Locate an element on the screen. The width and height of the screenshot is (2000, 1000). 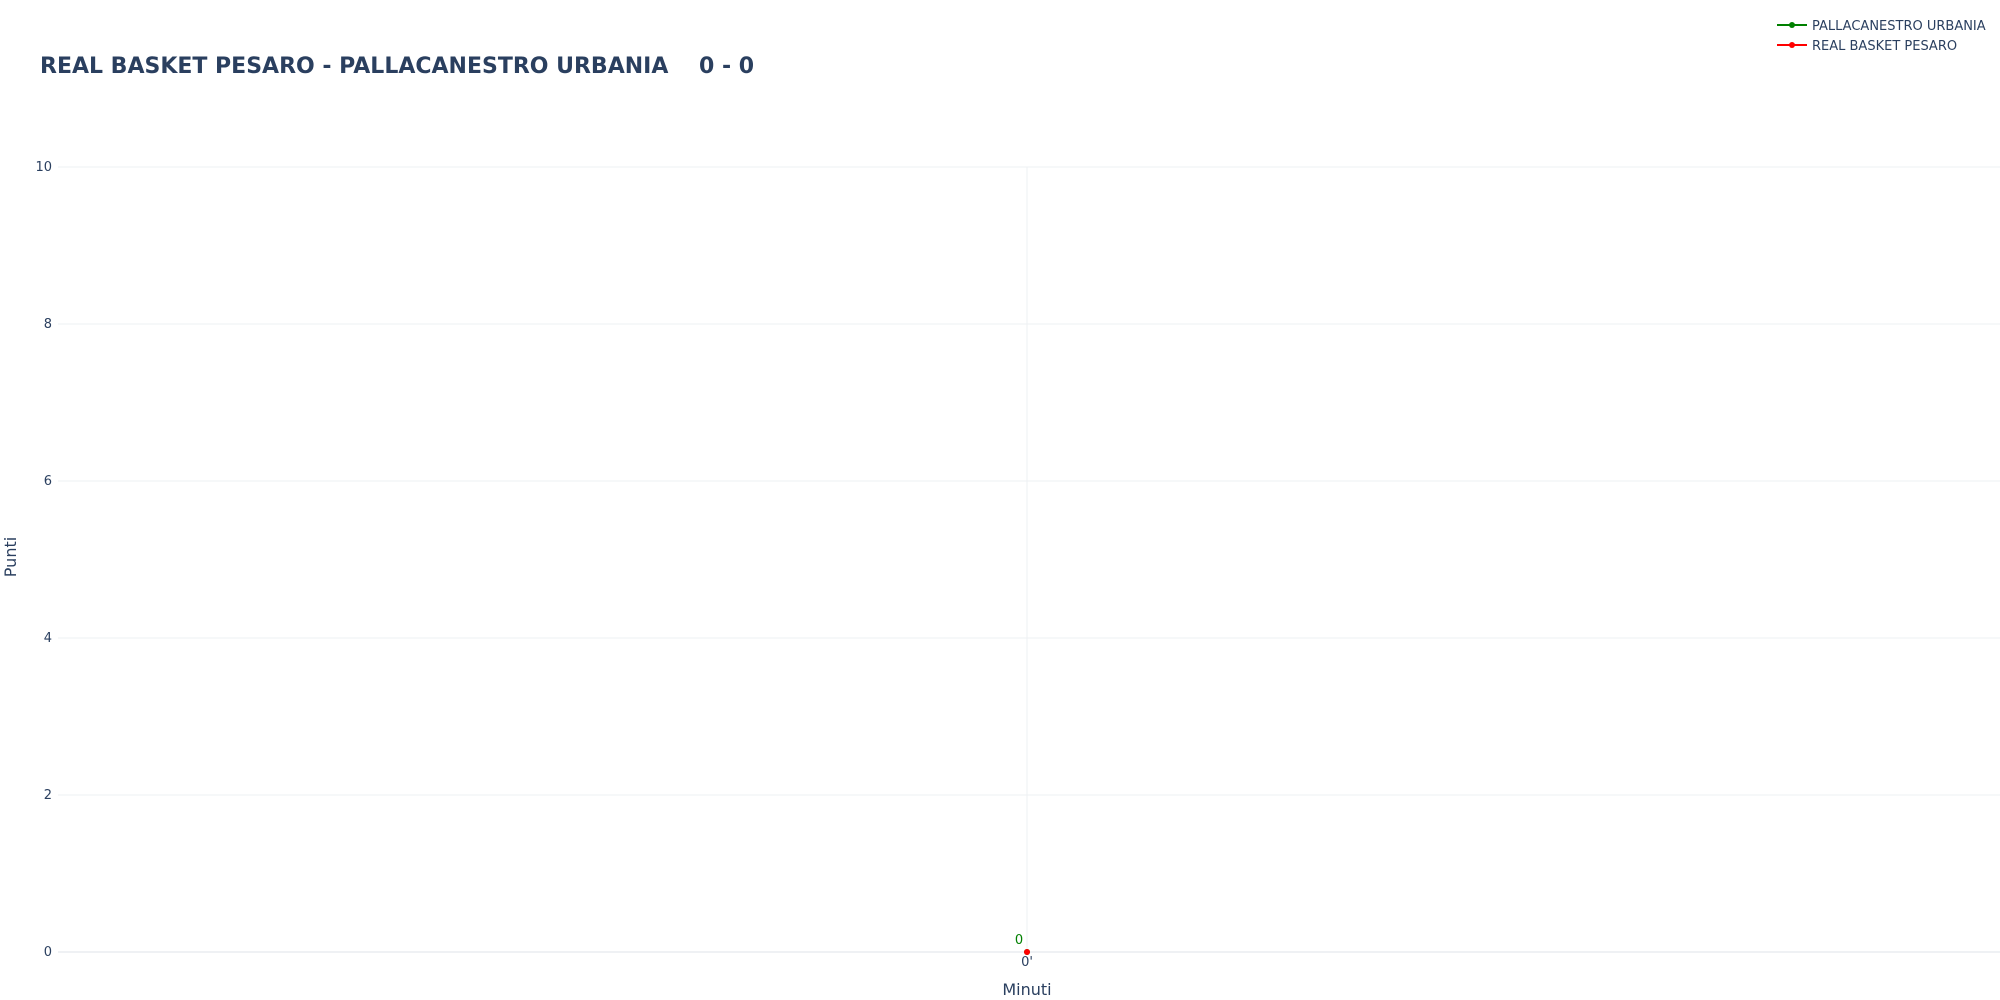
y-axis-title: Punti is located at coordinates (10, 557).